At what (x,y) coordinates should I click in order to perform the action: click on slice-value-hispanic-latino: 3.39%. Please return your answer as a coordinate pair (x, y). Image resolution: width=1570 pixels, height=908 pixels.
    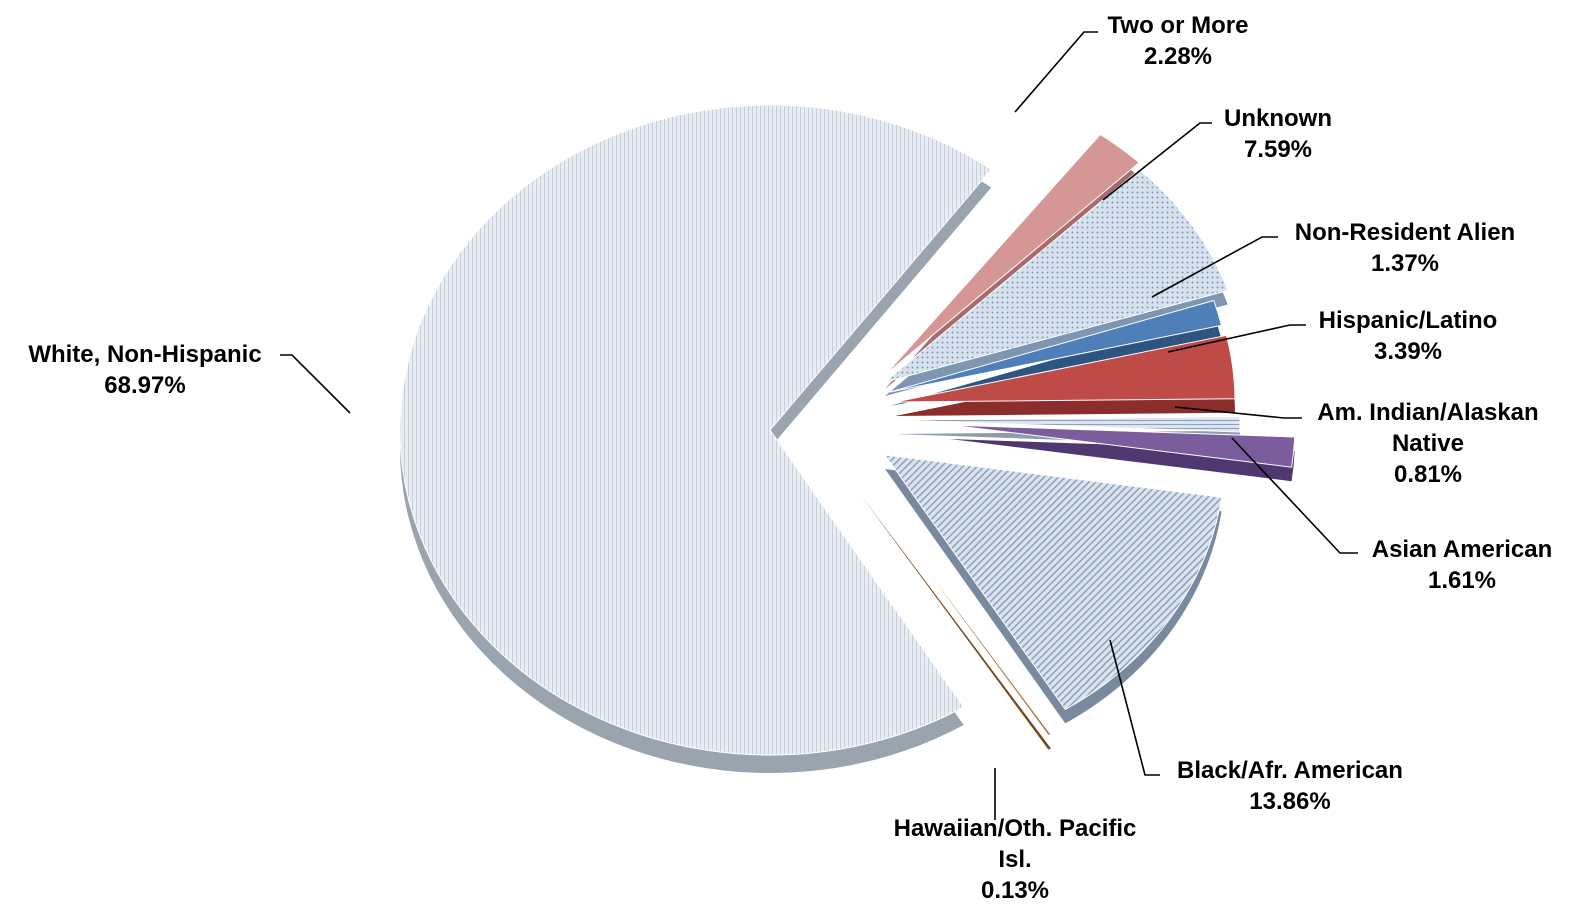
    Looking at the image, I should click on (1408, 351).